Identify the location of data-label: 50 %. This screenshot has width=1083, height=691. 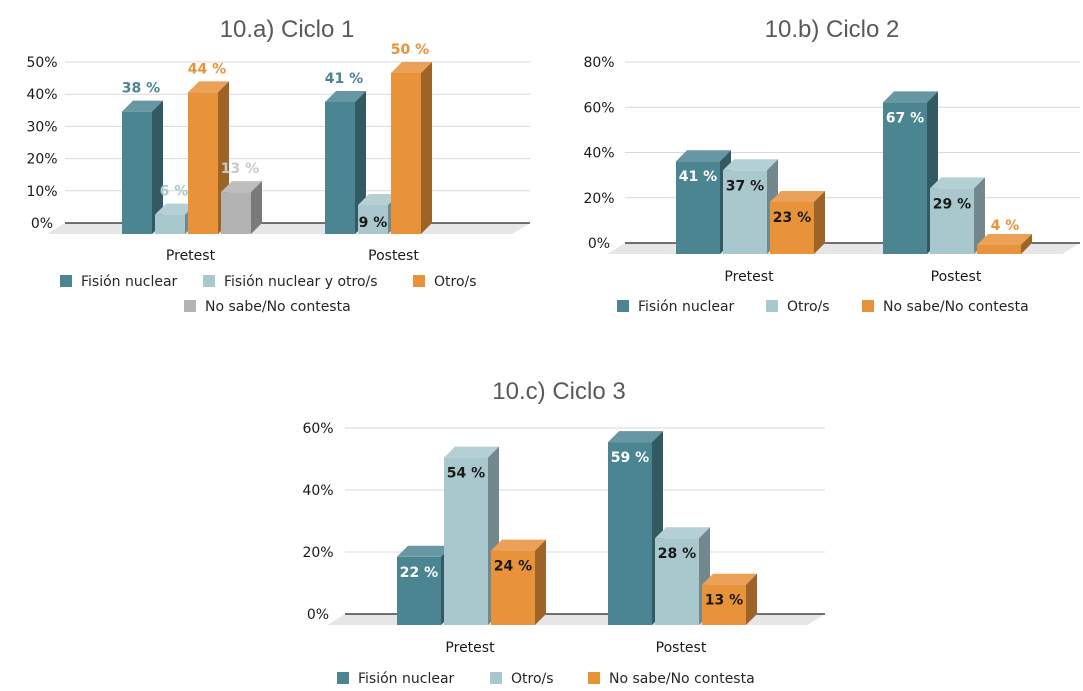
(410, 50).